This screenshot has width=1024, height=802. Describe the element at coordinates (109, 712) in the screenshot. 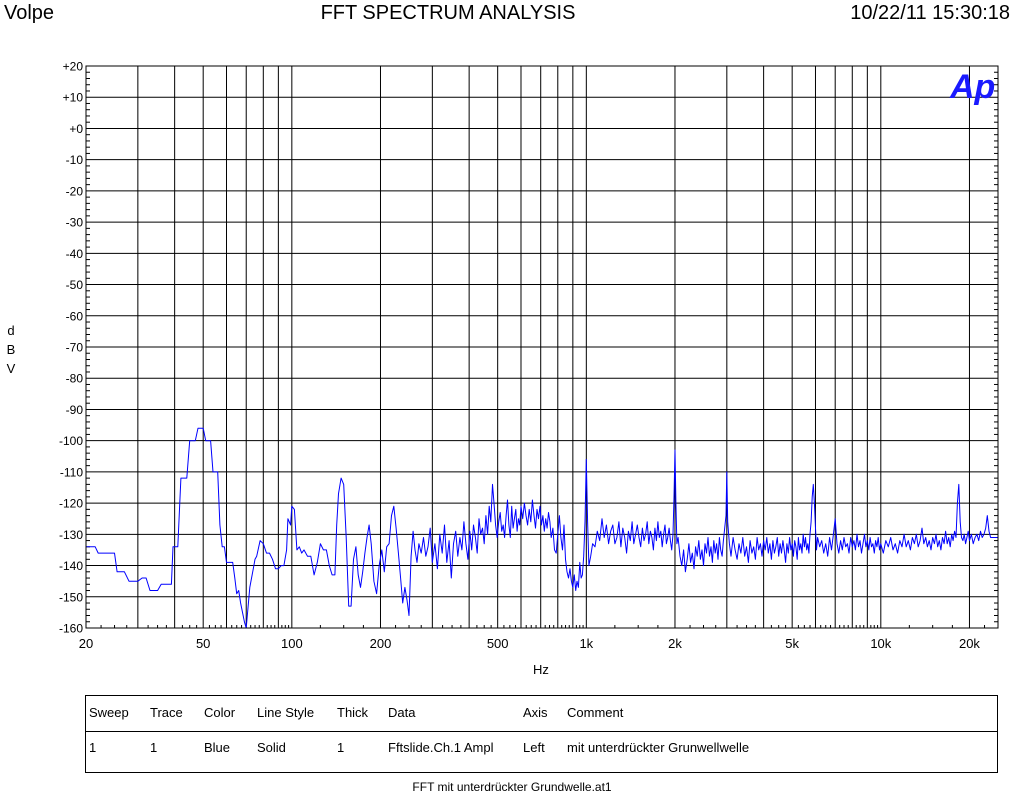

I see `legend-header-sweep: Sweep` at that location.